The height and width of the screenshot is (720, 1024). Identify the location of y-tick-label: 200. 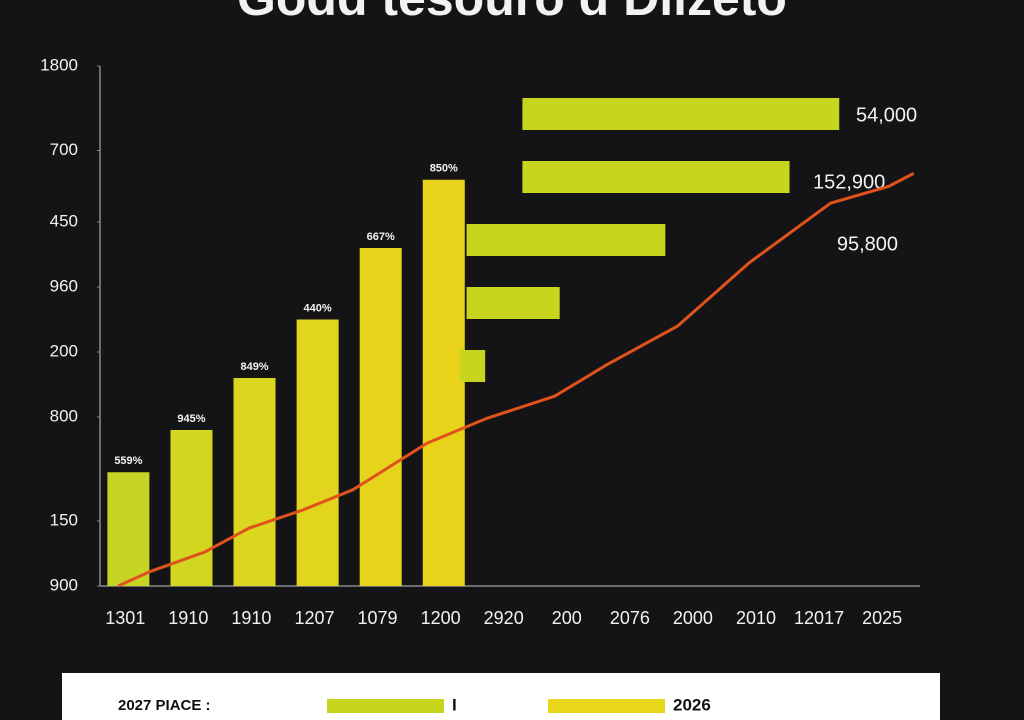
(64, 350).